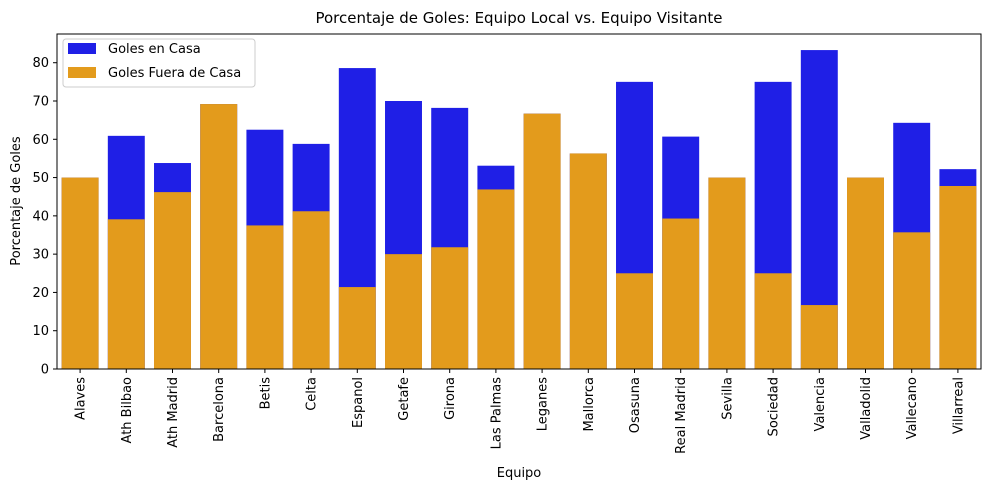 The width and height of the screenshot is (989, 490). I want to click on legend-label-away: Goles Fuera de Casa, so click(174, 73).